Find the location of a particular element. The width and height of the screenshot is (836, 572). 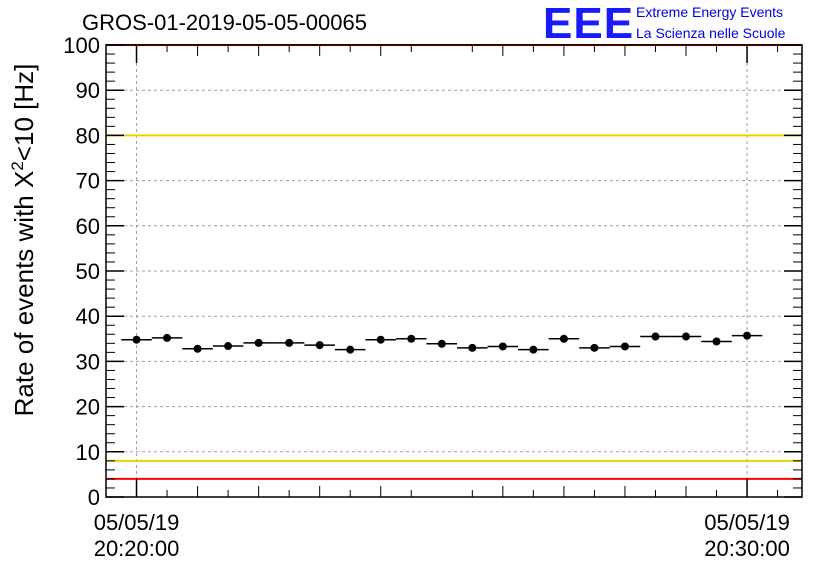

y-axis-title: Rate of events with X2<10 [Hz] is located at coordinates (23, 240).